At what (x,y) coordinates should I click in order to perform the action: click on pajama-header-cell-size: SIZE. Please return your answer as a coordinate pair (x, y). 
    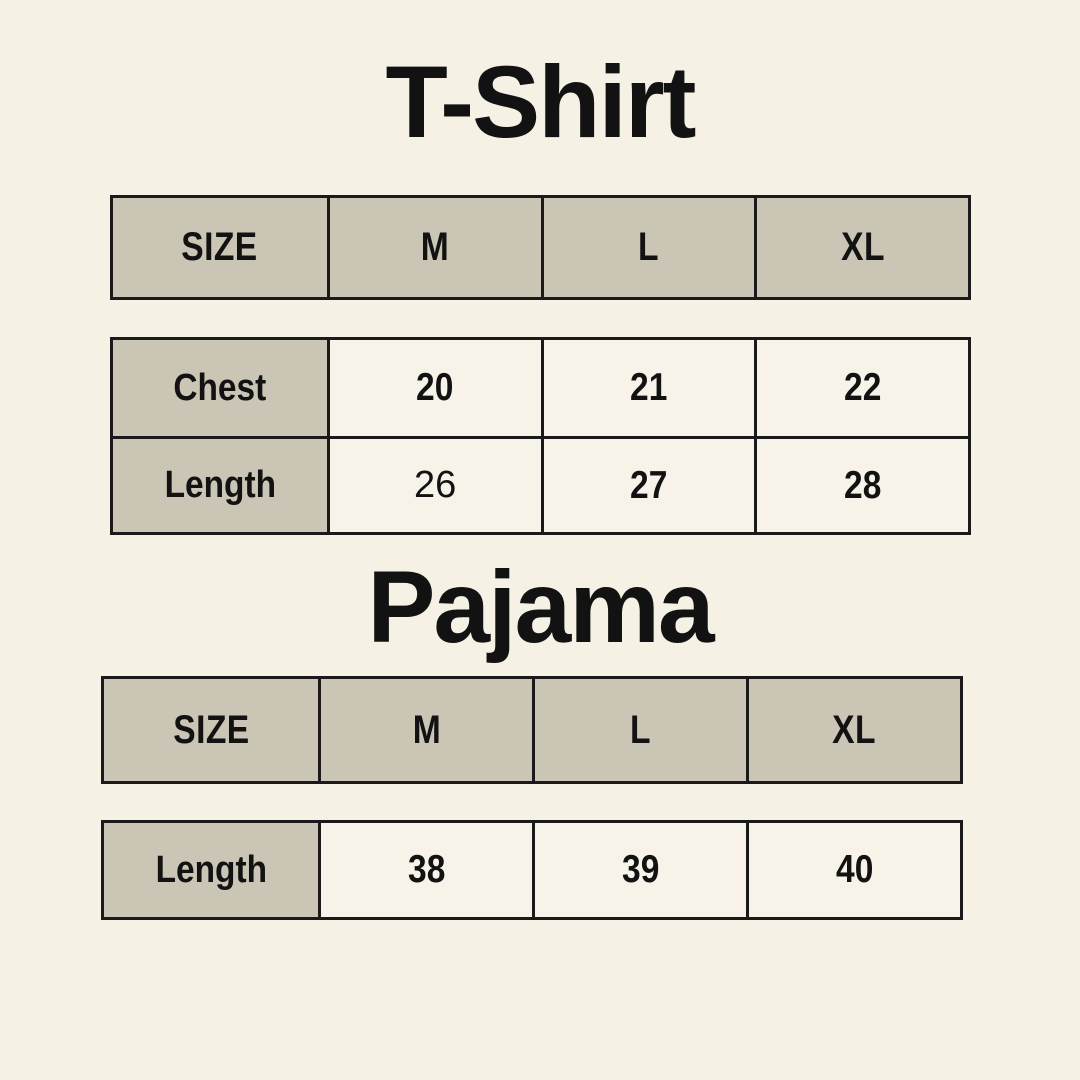
    Looking at the image, I should click on (211, 730).